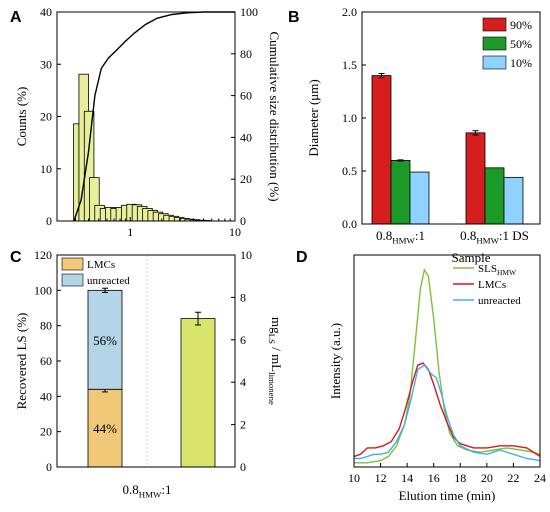 This screenshot has height=512, width=550. What do you see at coordinates (46, 326) in the screenshot?
I see `y-tick-label: 80` at bounding box center [46, 326].